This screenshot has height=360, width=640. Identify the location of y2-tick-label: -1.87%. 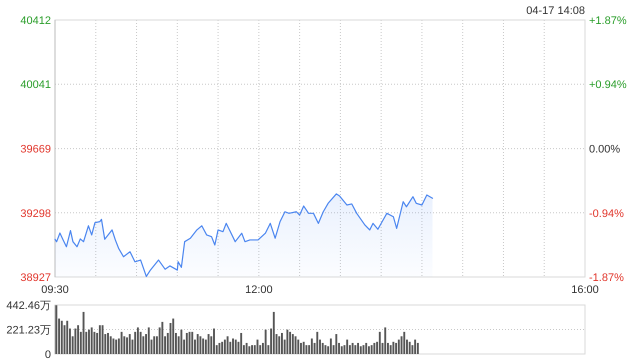
(606, 278).